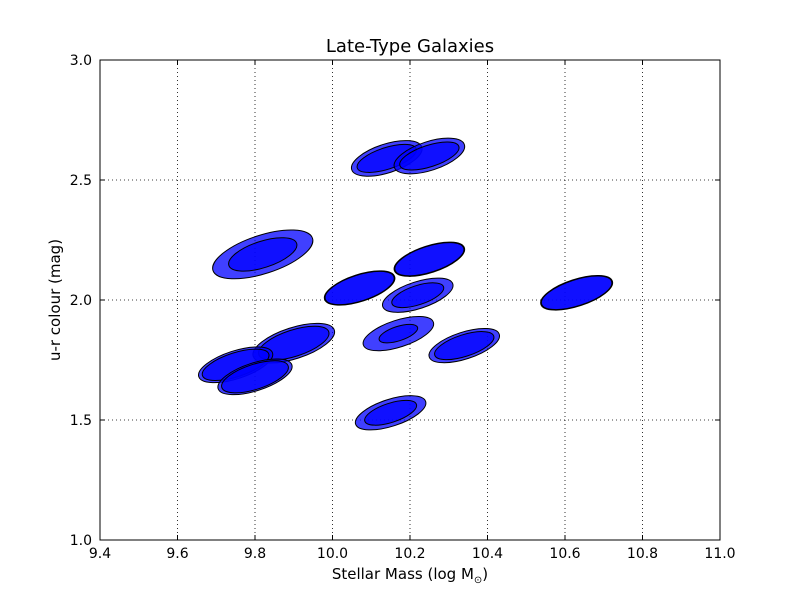  I want to click on y-tick-label: 1.0, so click(81, 541).